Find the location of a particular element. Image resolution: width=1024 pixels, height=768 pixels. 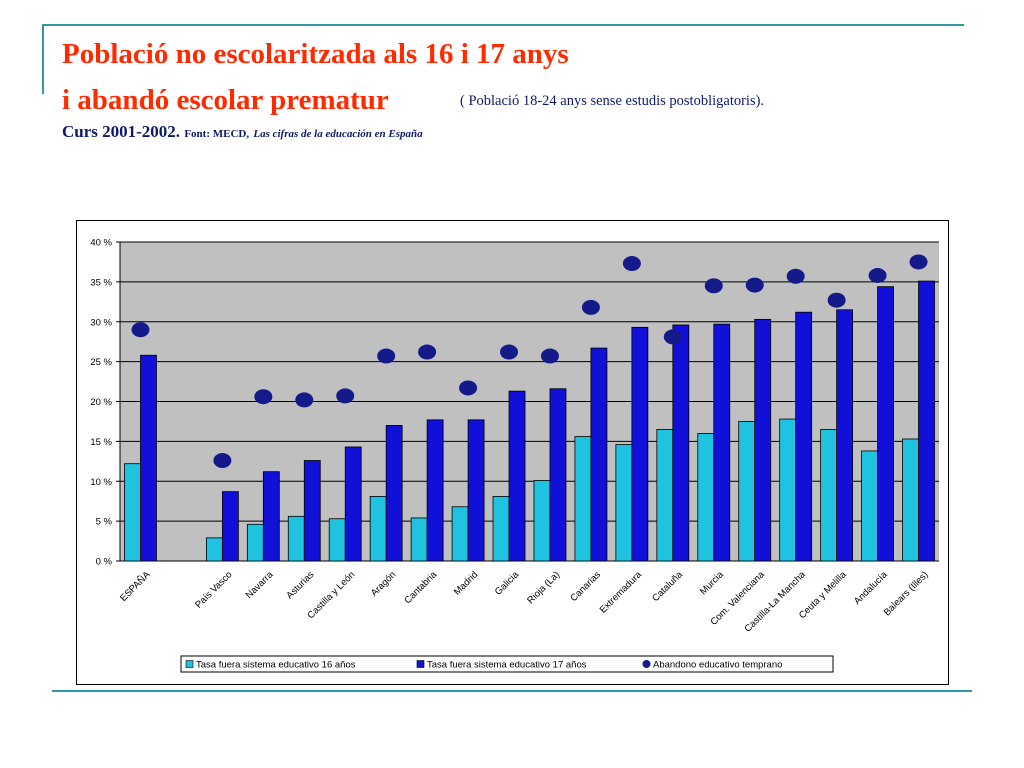

y-tick-label: 40 % is located at coordinates (101, 243).